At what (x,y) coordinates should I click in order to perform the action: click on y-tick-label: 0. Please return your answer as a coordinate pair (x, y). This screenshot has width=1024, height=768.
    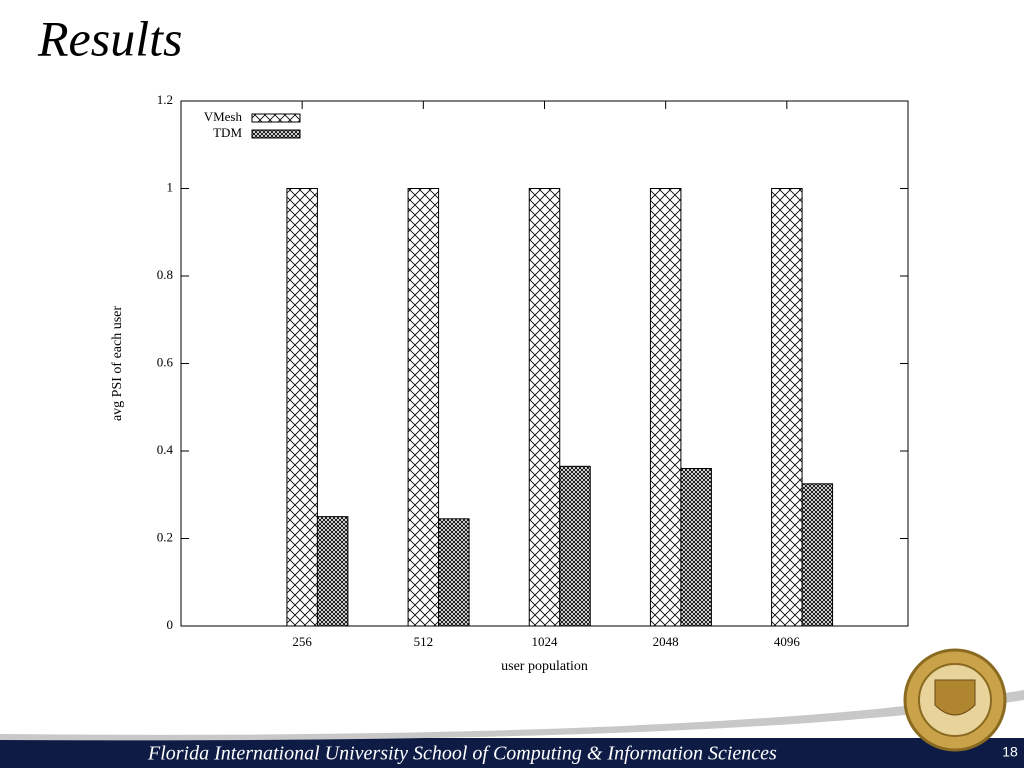
    Looking at the image, I should click on (170, 624).